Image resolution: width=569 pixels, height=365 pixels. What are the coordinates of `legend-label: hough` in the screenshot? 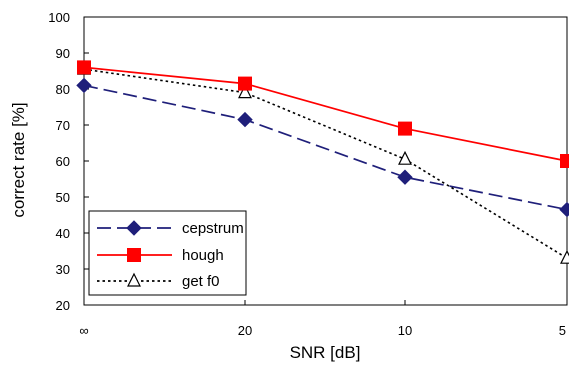 It's located at (203, 255).